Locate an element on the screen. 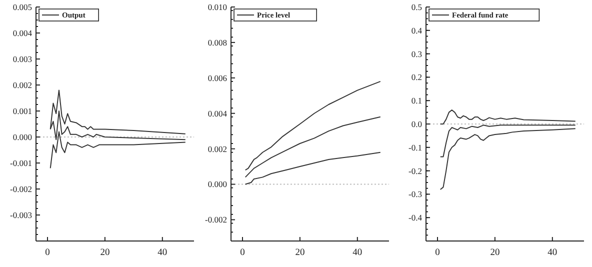 The height and width of the screenshot is (267, 592). y-tick-label: 0.008 is located at coordinates (217, 42).